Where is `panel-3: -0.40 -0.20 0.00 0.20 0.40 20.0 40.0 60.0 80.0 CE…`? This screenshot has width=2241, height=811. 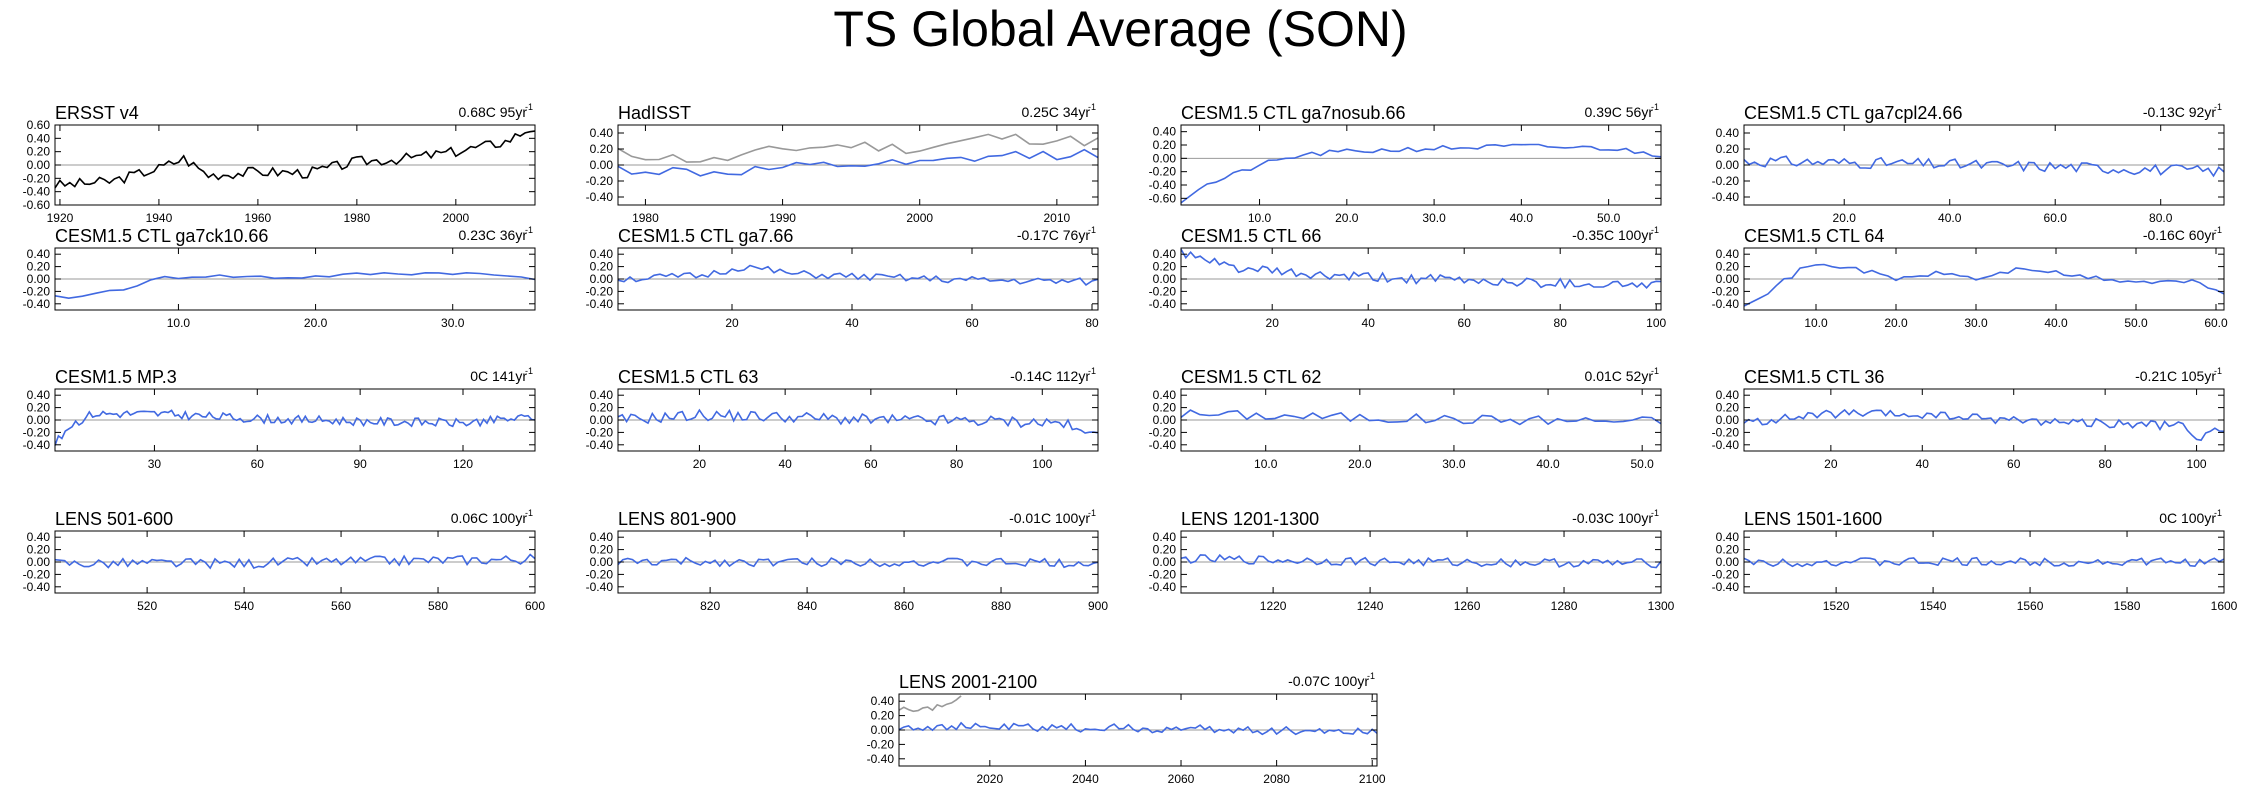
panel-3: -0.40 -0.20 0.00 0.20 0.40 20.0 40.0 60.0 80.0 CE… is located at coordinates (1968, 163).